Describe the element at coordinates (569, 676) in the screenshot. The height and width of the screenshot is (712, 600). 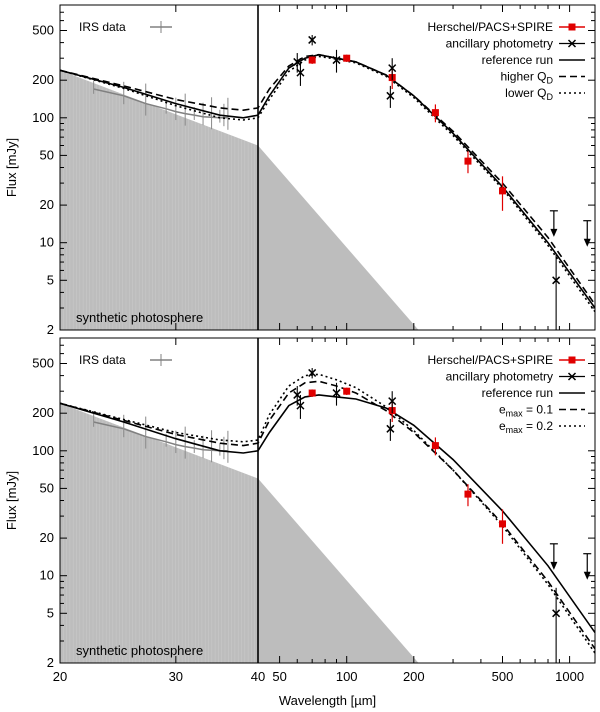
I see `x-tick-label: 1000` at that location.